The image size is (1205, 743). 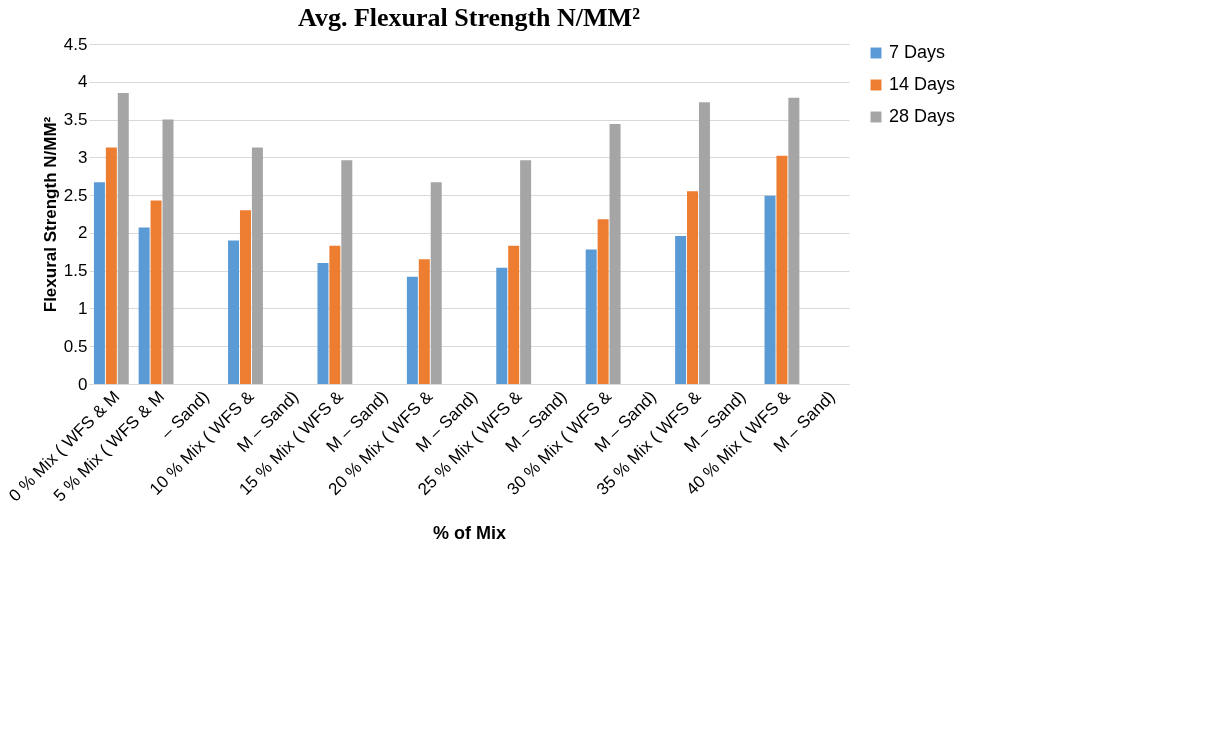 I want to click on y-tick-label: 1, so click(x=83, y=308).